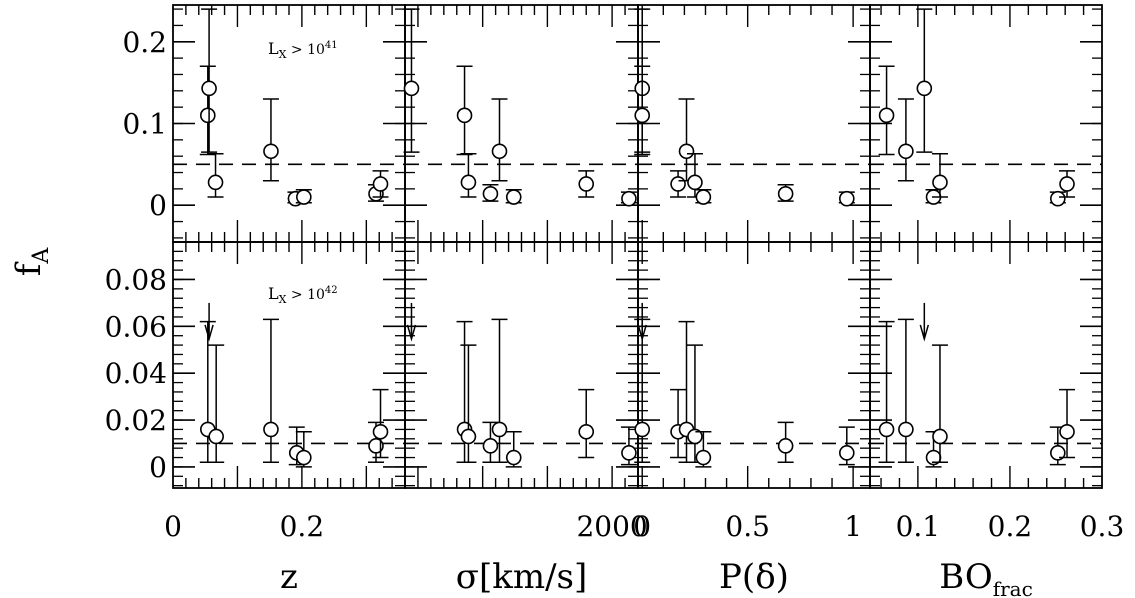 The height and width of the screenshot is (598, 1135). Describe the element at coordinates (136, 373) in the screenshot. I see `y-tick-label: 0.04` at that location.